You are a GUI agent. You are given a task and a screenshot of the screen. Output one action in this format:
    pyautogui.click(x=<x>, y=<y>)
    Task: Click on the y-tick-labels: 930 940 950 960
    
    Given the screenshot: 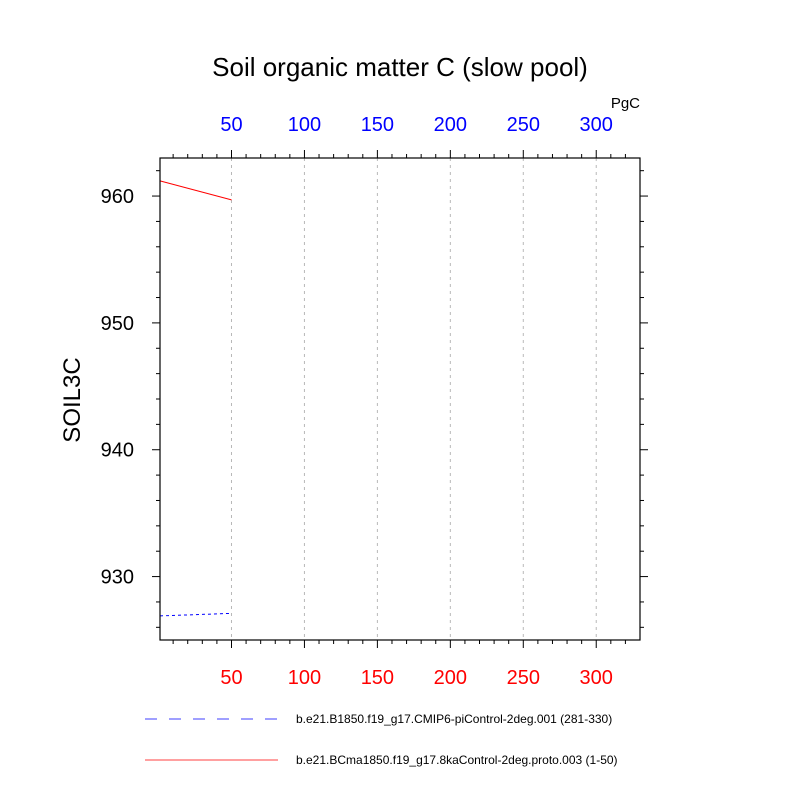 What is the action you would take?
    pyautogui.click(x=117, y=387)
    